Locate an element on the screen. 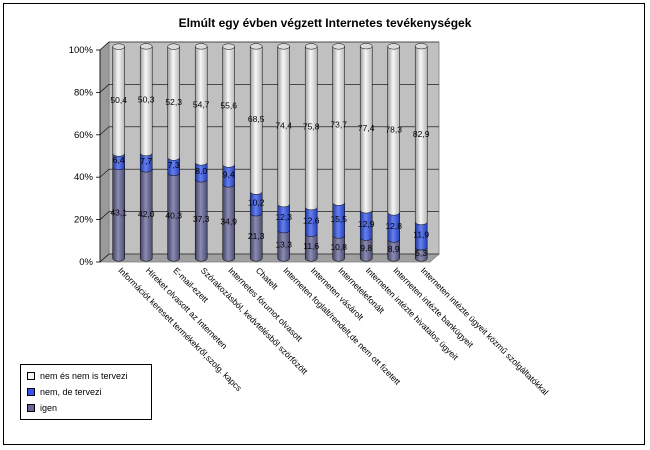  data-label: 11,9 is located at coordinates (421, 235).